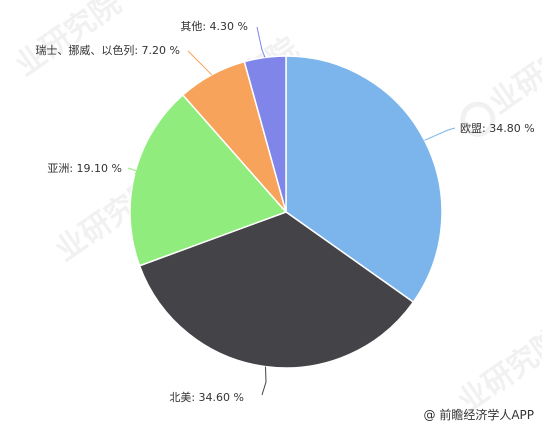  Describe the element at coordinates (214, 26) in the screenshot. I see `data-label: 其他: 4.30 %` at that location.